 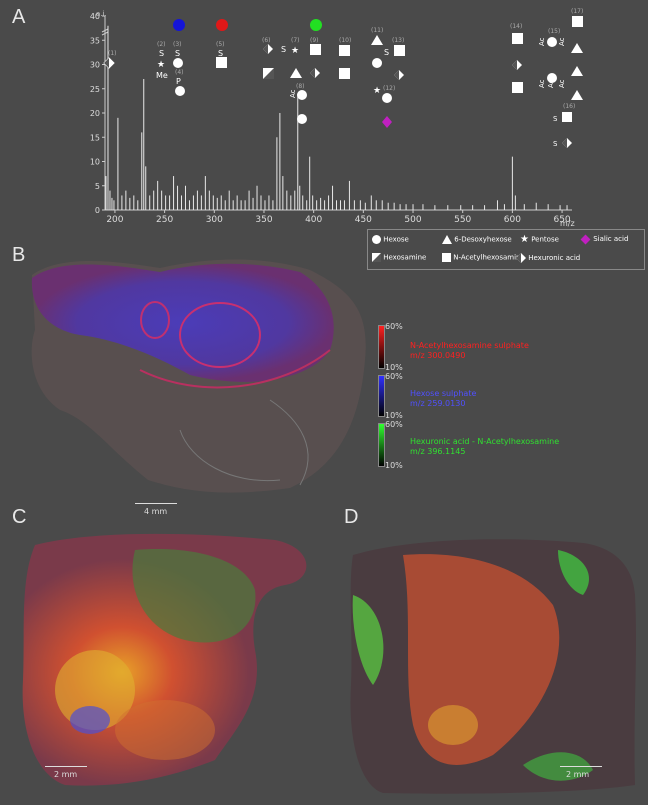 What do you see at coordinates (604, 239) in the screenshot?
I see `legend-item-sialic-acid: Sialic acid` at bounding box center [604, 239].